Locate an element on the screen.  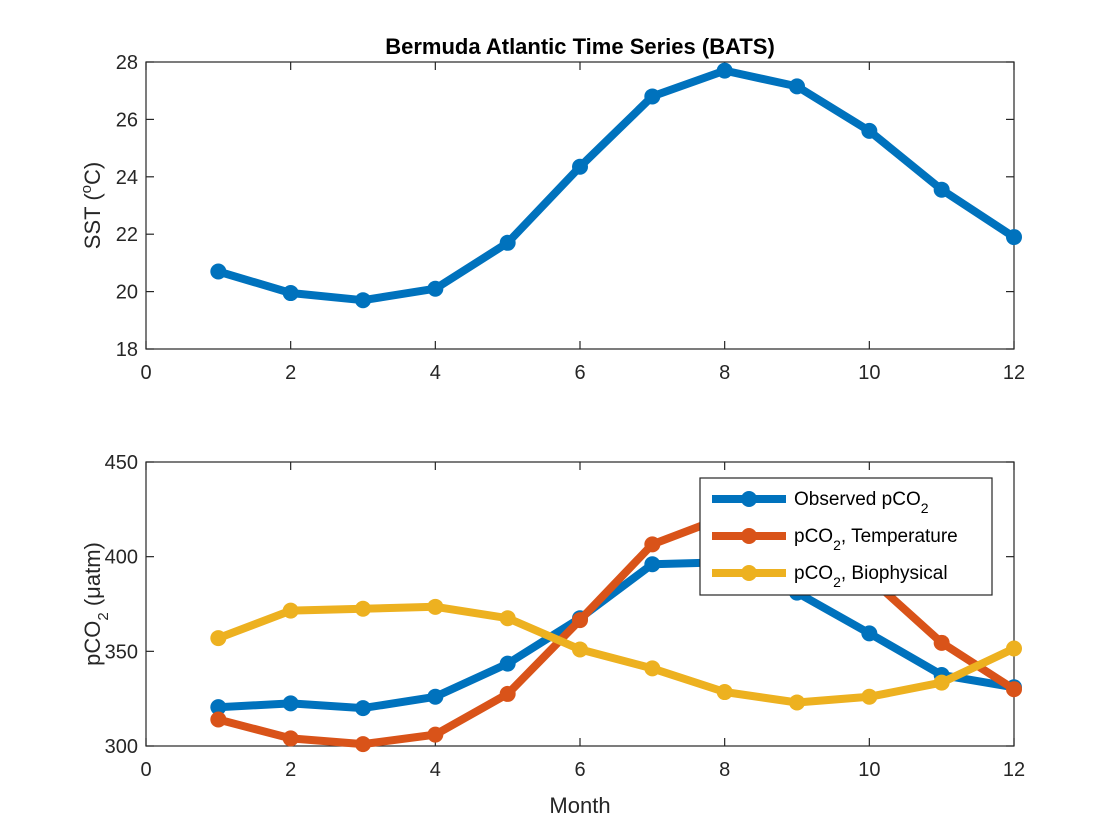
legend-label-base: Observed pCO is located at coordinates (857, 499).